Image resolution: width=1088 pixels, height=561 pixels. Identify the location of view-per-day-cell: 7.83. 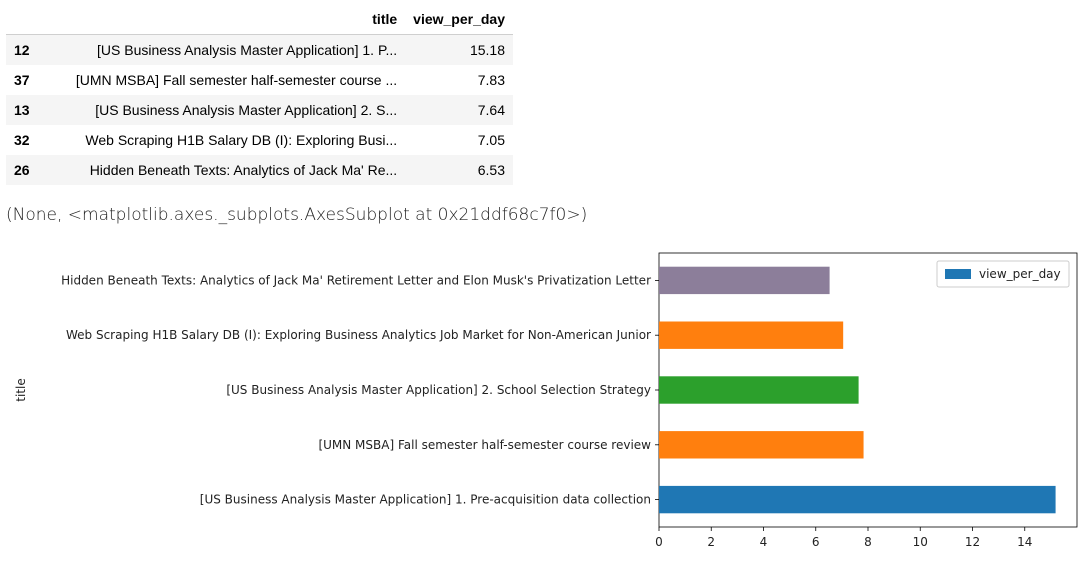
(491, 80).